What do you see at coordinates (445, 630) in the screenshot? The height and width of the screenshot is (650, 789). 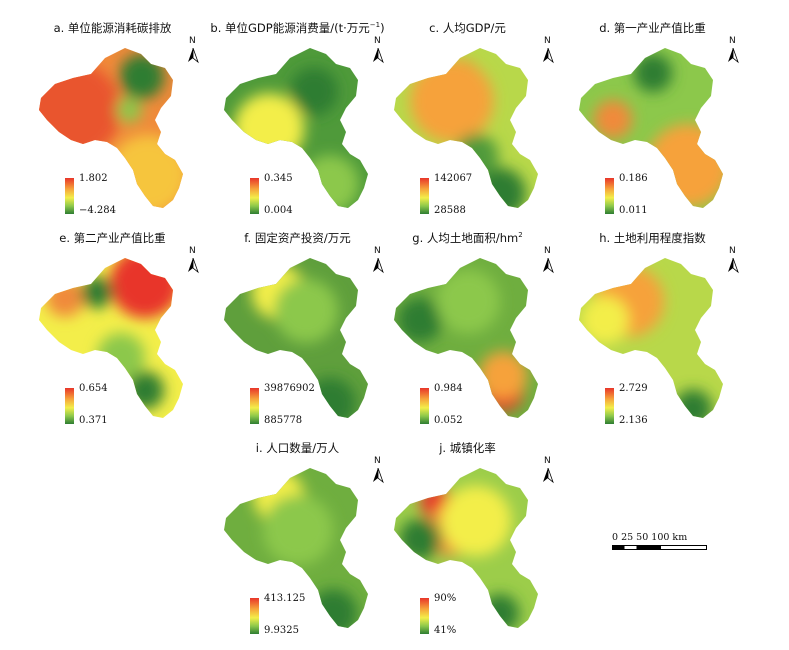 I see `legend-min-label: 41%` at bounding box center [445, 630].